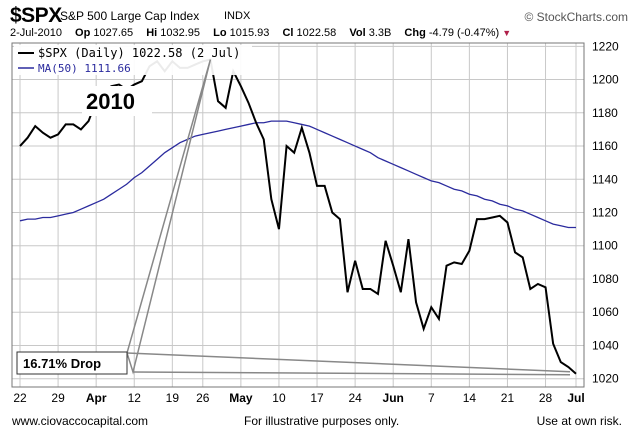 The height and width of the screenshot is (435, 640). Describe the element at coordinates (393, 398) in the screenshot. I see `x-tick-label: Jun` at that location.